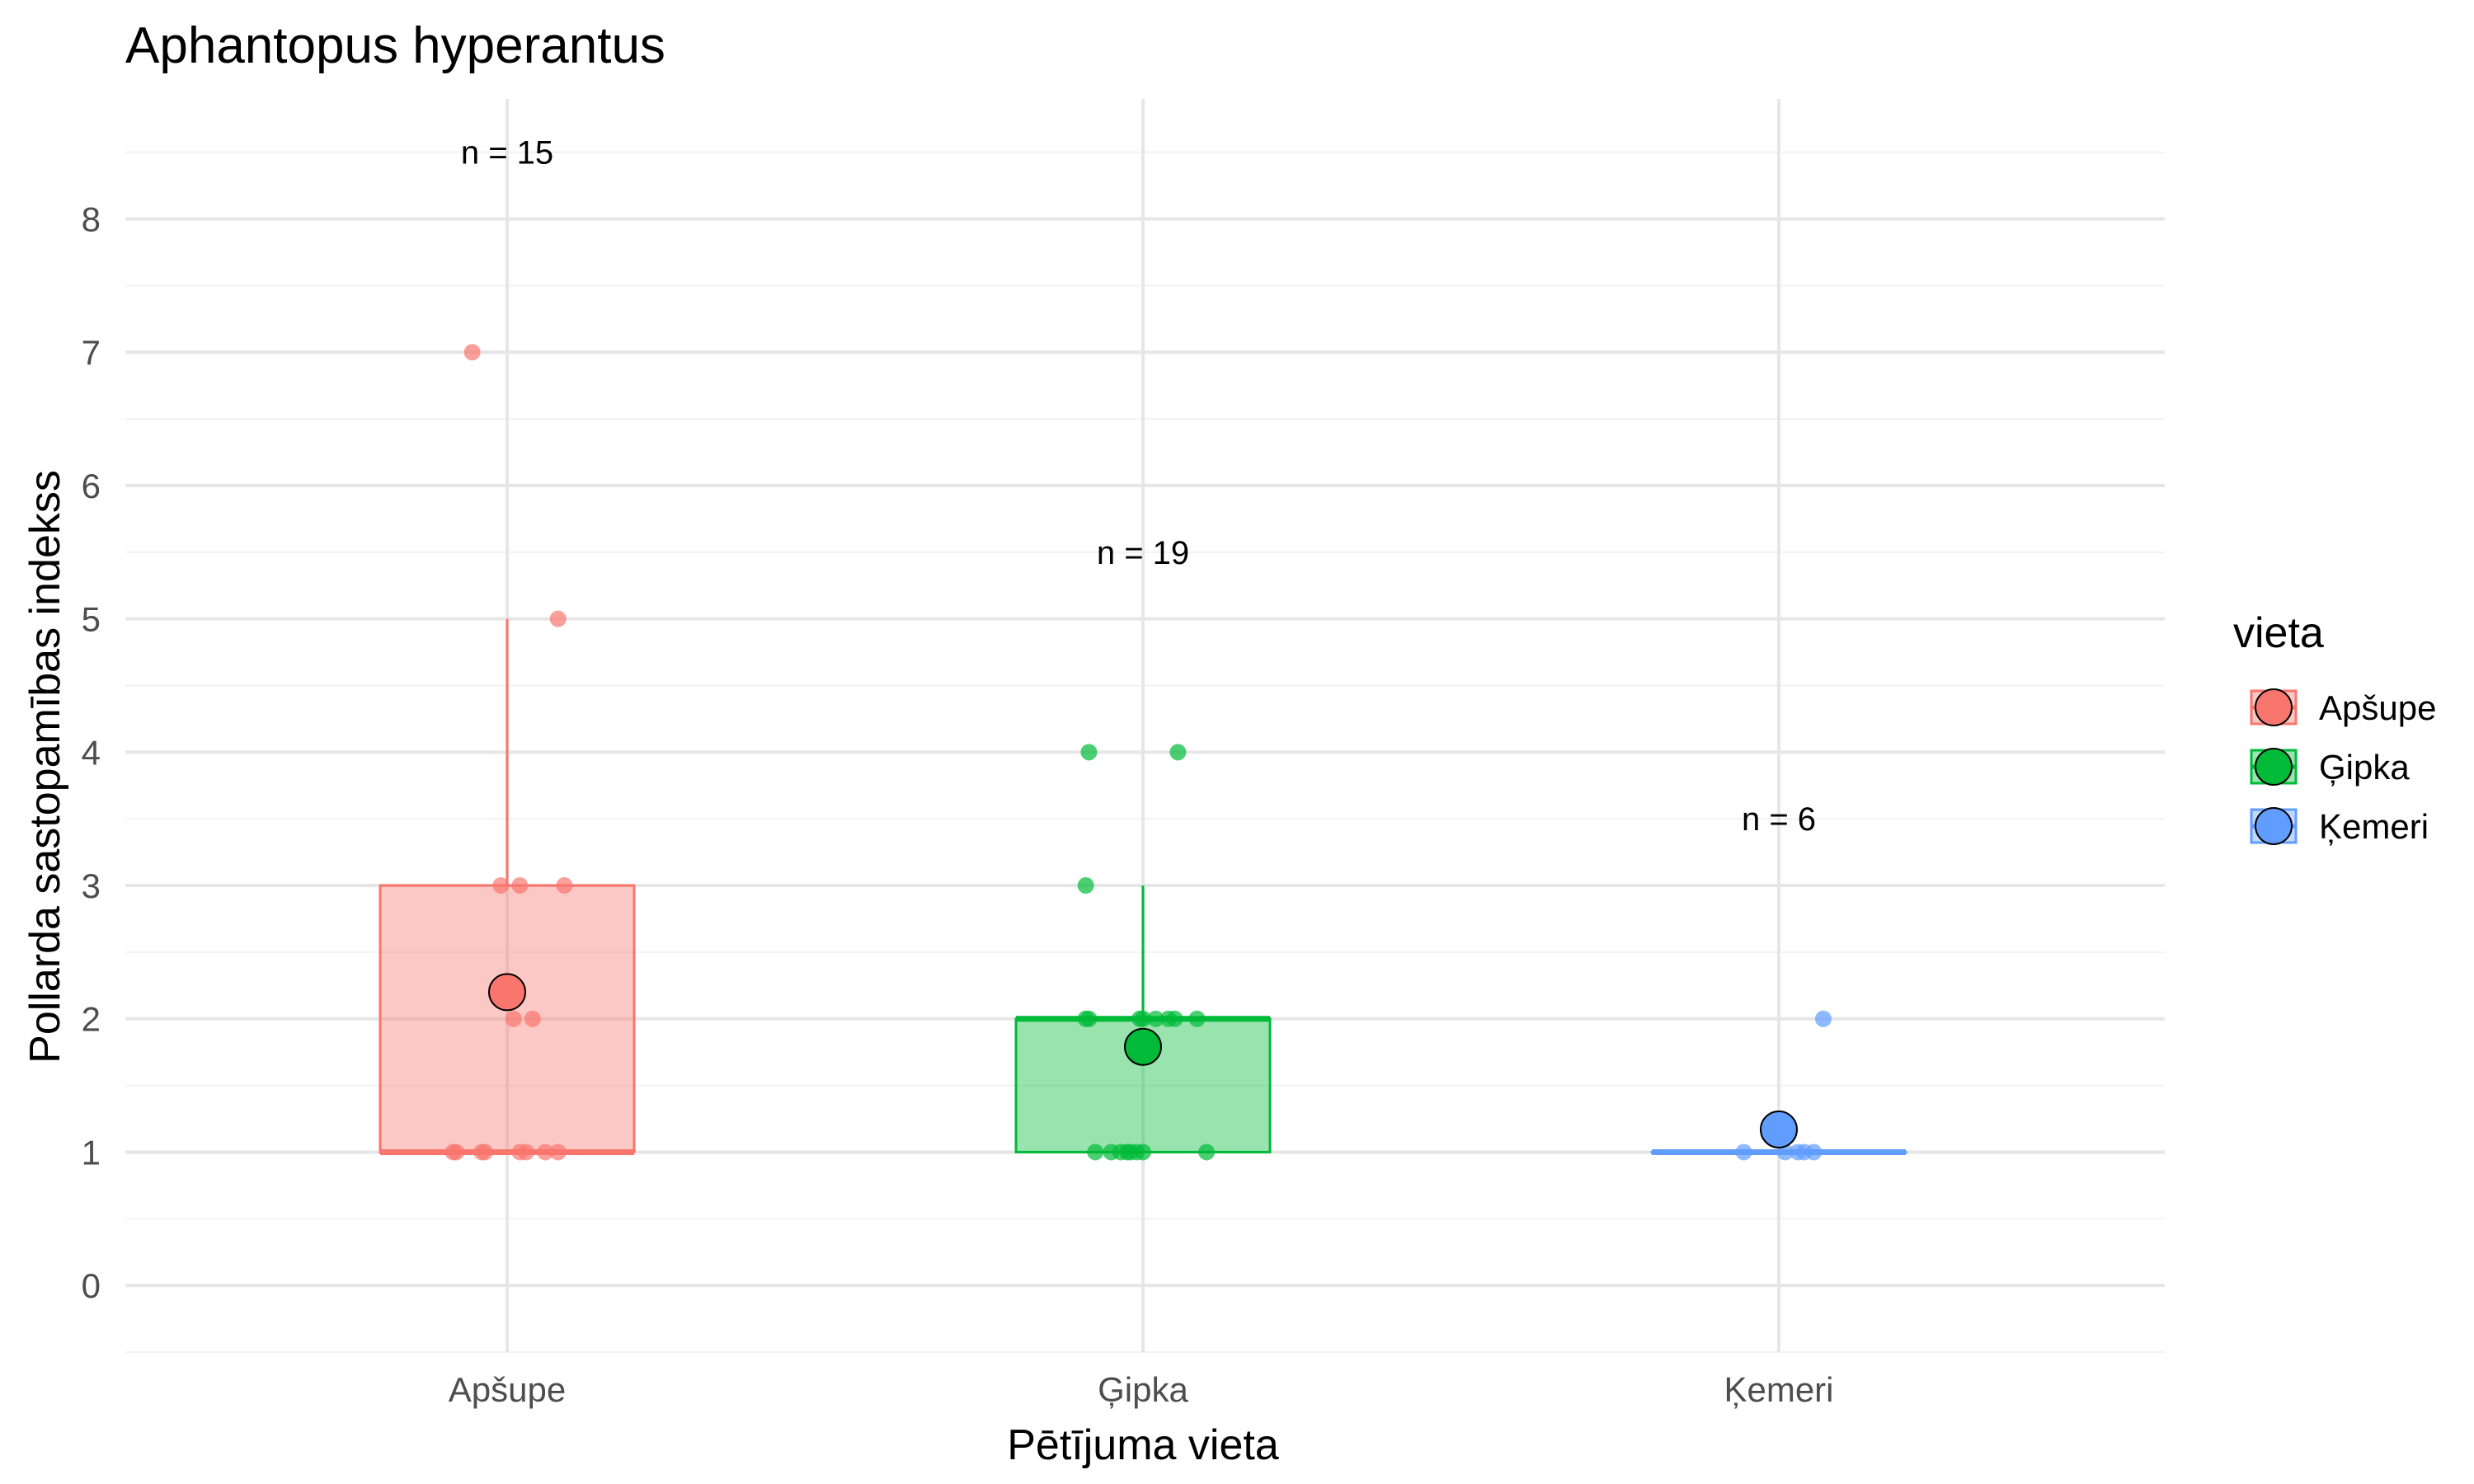 The width and height of the screenshot is (2474, 1484). What do you see at coordinates (507, 1389) in the screenshot?
I see `x-tick-label: Apšupe` at bounding box center [507, 1389].